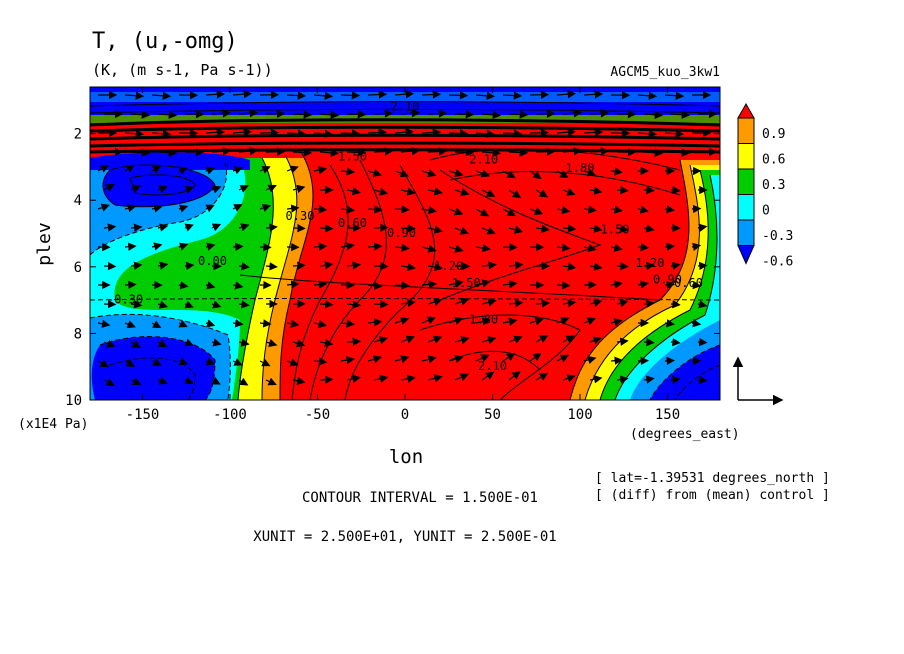 The width and height of the screenshot is (904, 654). I want to click on vector-unit-label: XUNIT = 2.500E+01, YUNIT = 2.500E-01, so click(404, 537).